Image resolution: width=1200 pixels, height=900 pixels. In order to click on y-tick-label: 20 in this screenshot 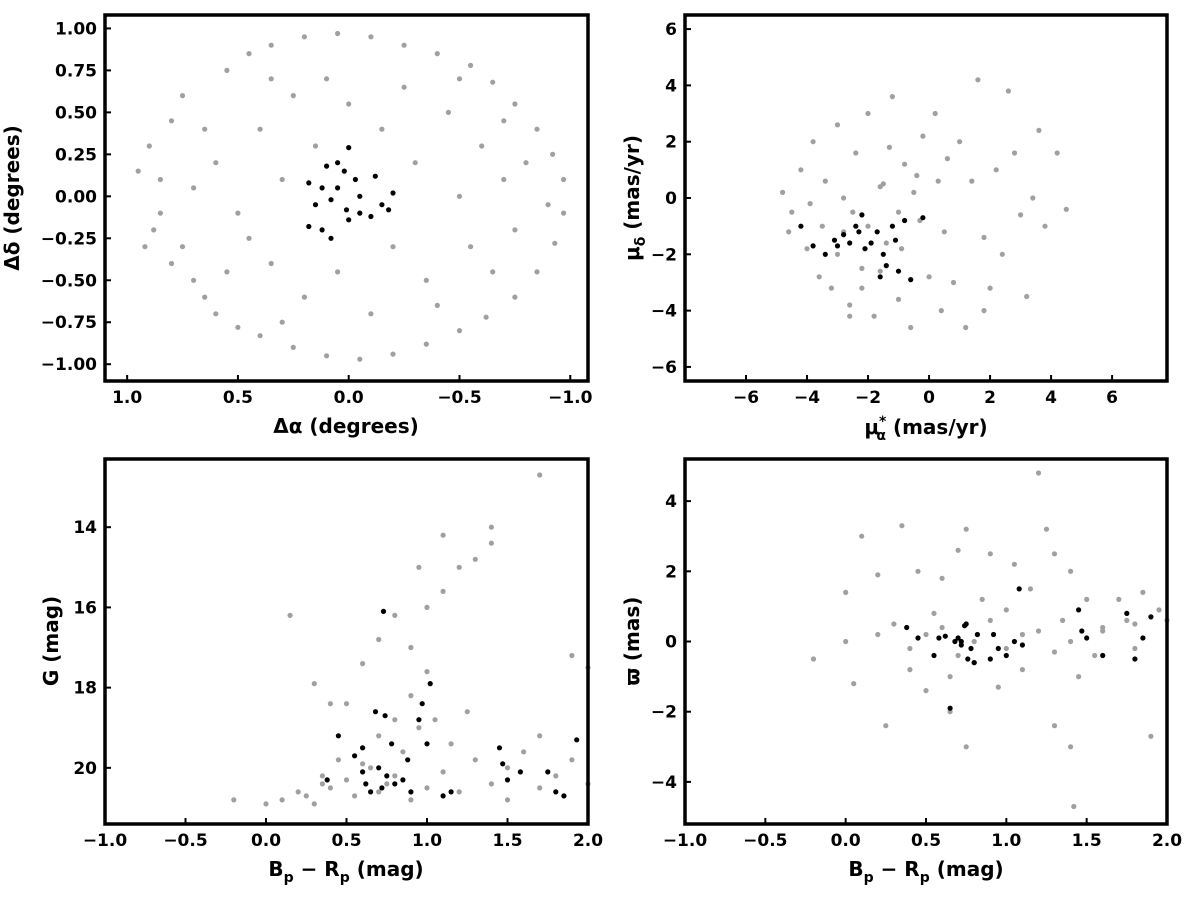, I will do `click(85, 769)`.